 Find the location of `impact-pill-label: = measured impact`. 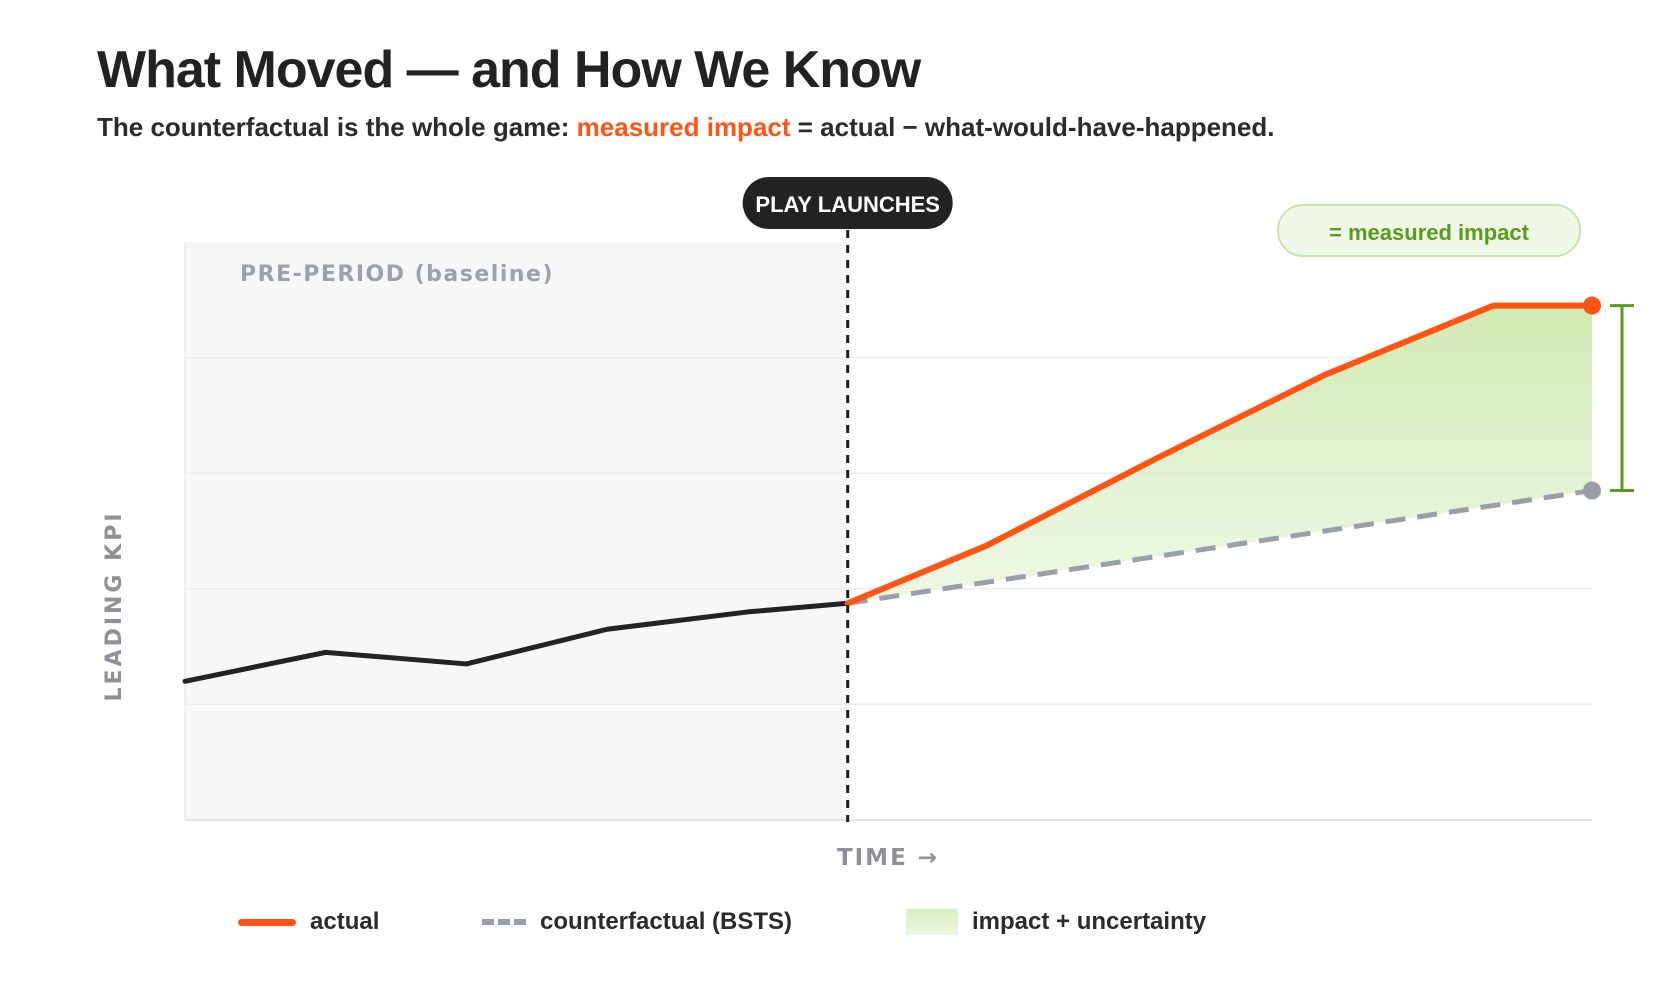

impact-pill-label: = measured impact is located at coordinates (1429, 232).